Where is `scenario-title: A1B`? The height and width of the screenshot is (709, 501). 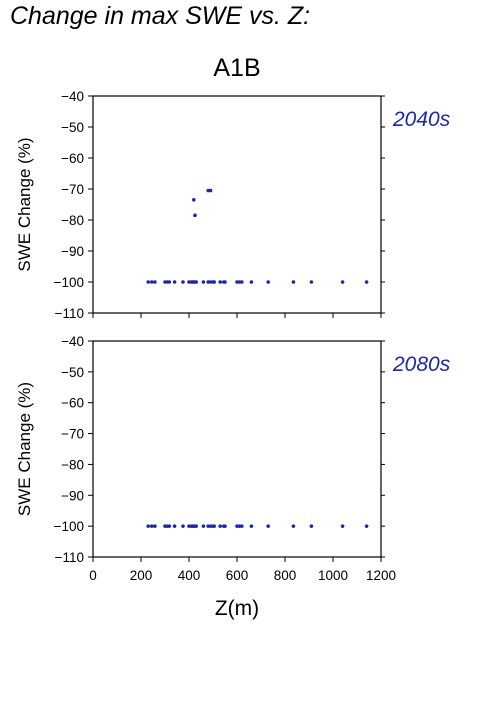
scenario-title: A1B is located at coordinates (237, 68).